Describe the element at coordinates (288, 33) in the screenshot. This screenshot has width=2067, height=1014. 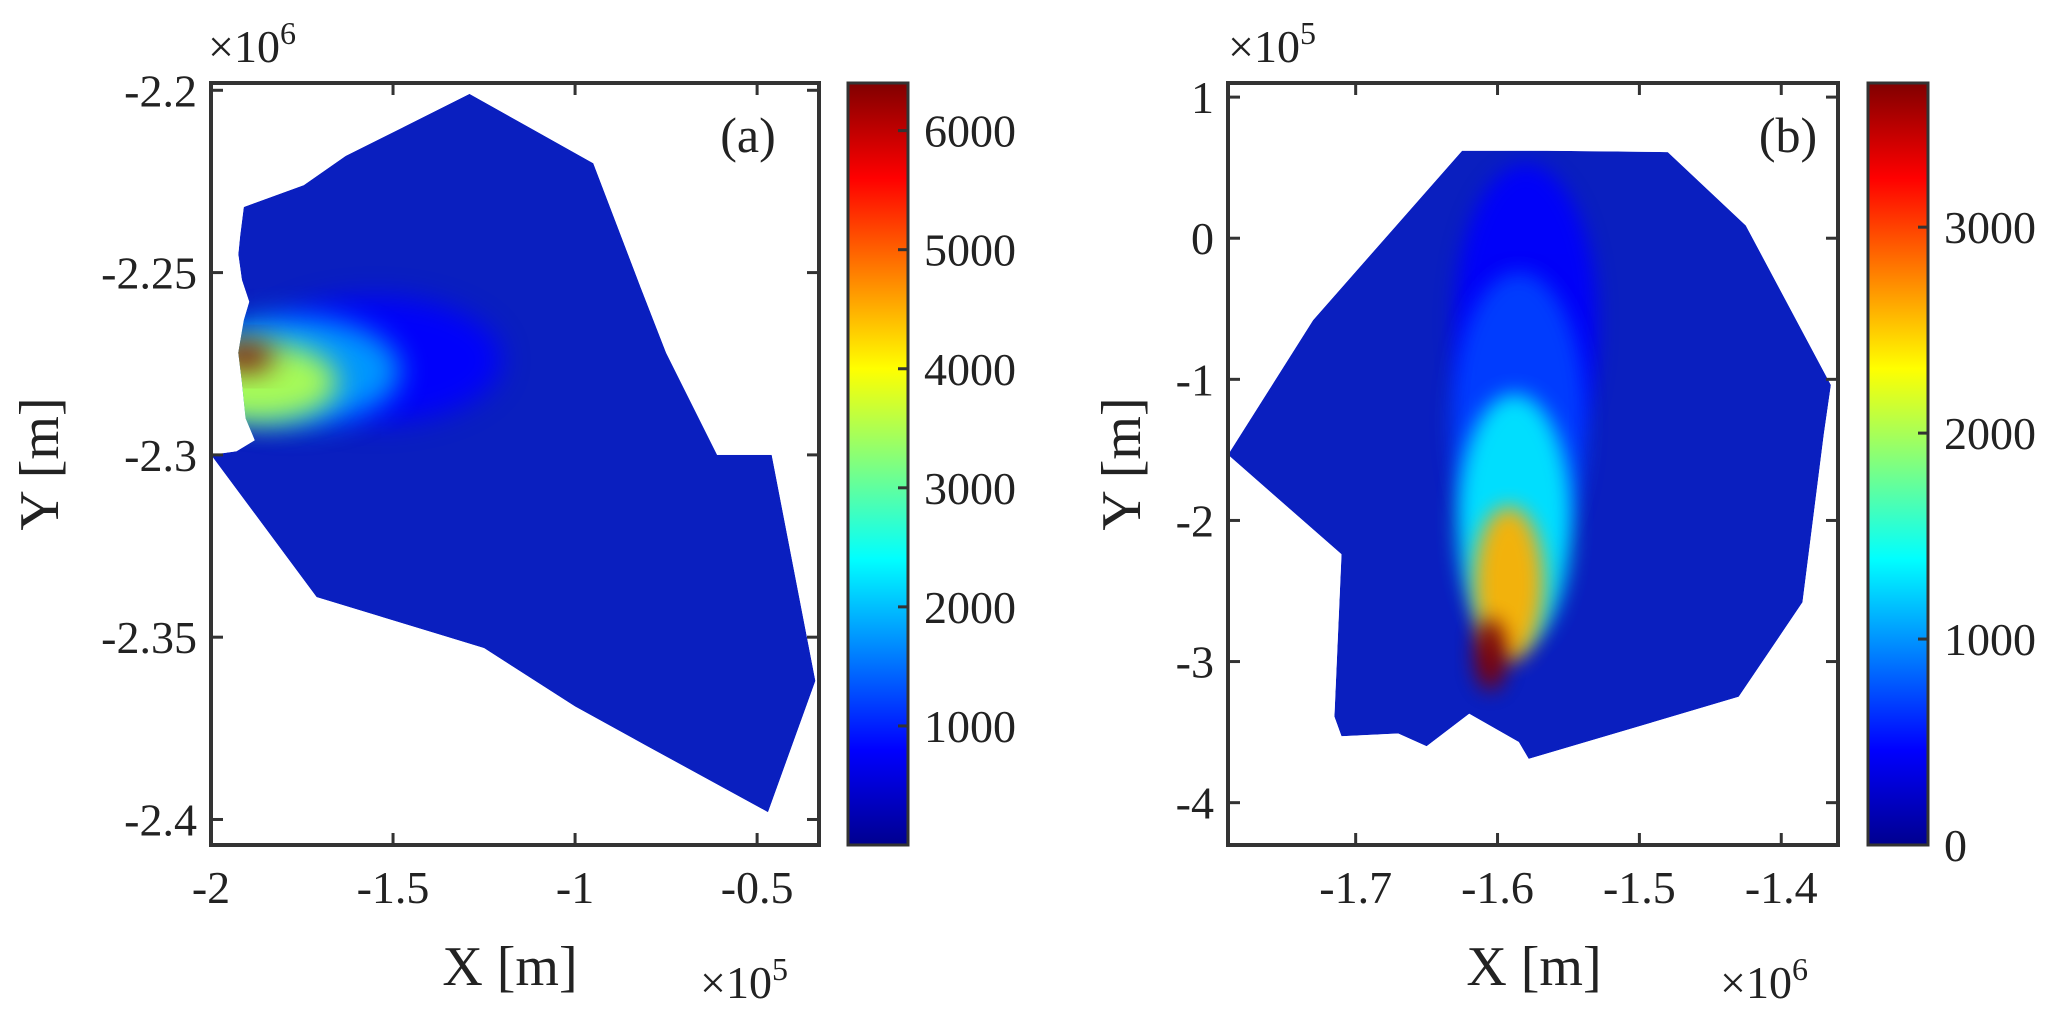
I see `axes-a-y-multiplier-exp: 6` at that location.